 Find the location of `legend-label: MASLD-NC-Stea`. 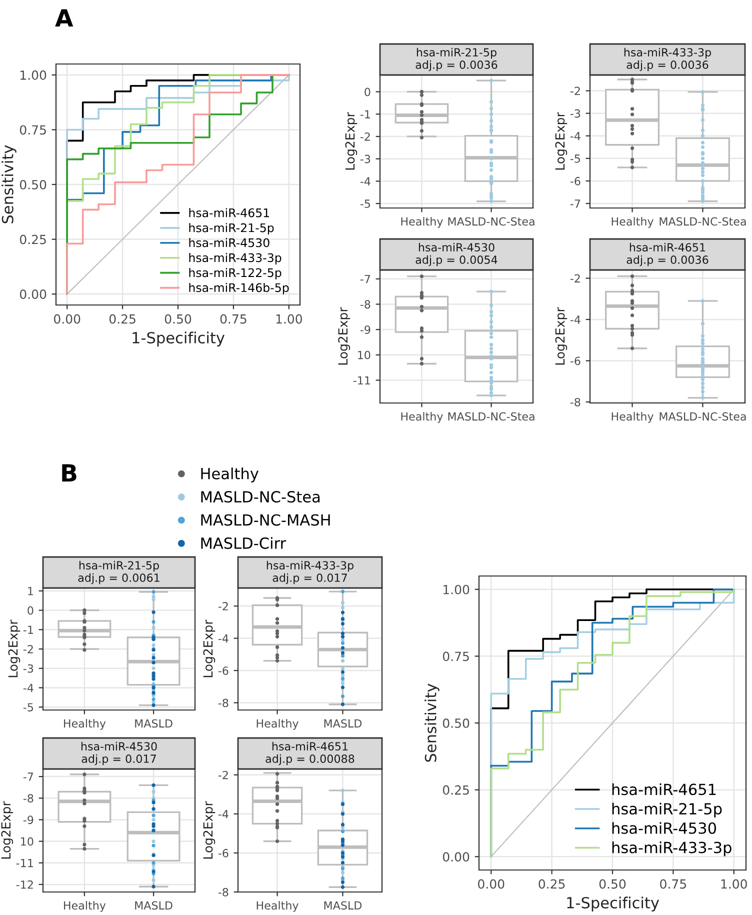

legend-label: MASLD-NC-Stea is located at coordinates (260, 497).